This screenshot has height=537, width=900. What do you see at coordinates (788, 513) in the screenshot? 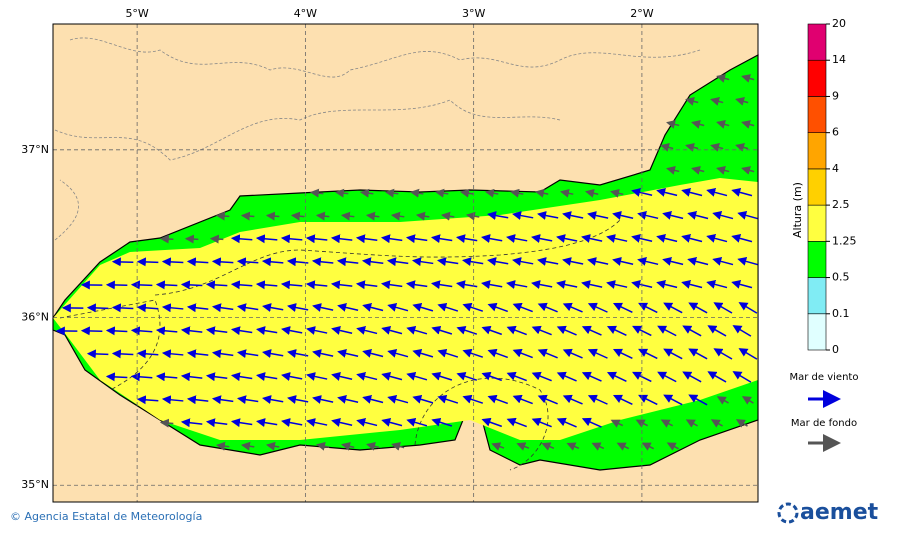
I see `logo-mark` at bounding box center [788, 513].